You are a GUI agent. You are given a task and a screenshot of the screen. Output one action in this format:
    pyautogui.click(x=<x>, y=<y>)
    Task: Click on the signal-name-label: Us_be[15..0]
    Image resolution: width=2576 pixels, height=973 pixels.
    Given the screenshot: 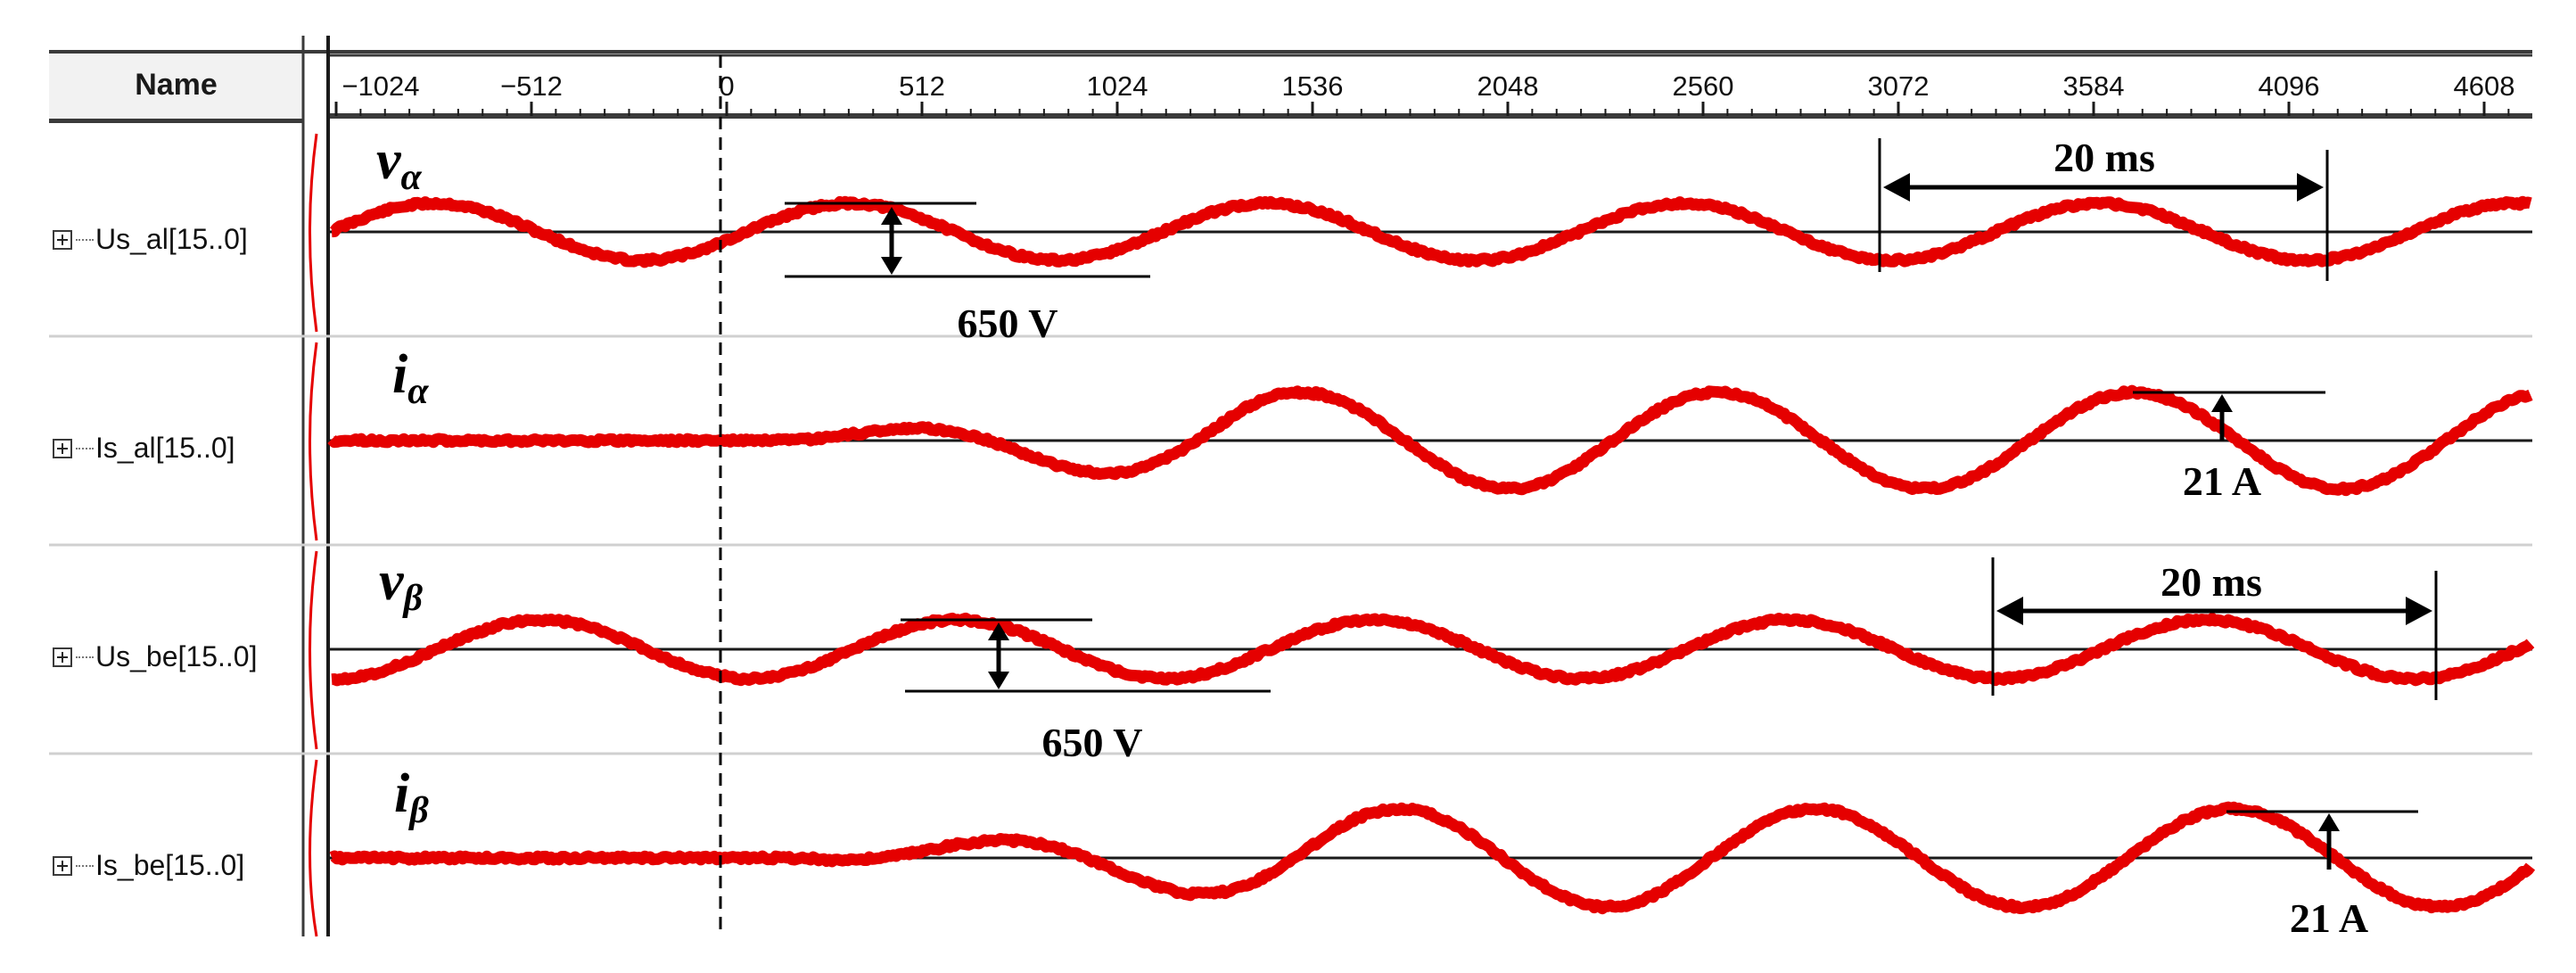 What is the action you would take?
    pyautogui.click(x=176, y=656)
    